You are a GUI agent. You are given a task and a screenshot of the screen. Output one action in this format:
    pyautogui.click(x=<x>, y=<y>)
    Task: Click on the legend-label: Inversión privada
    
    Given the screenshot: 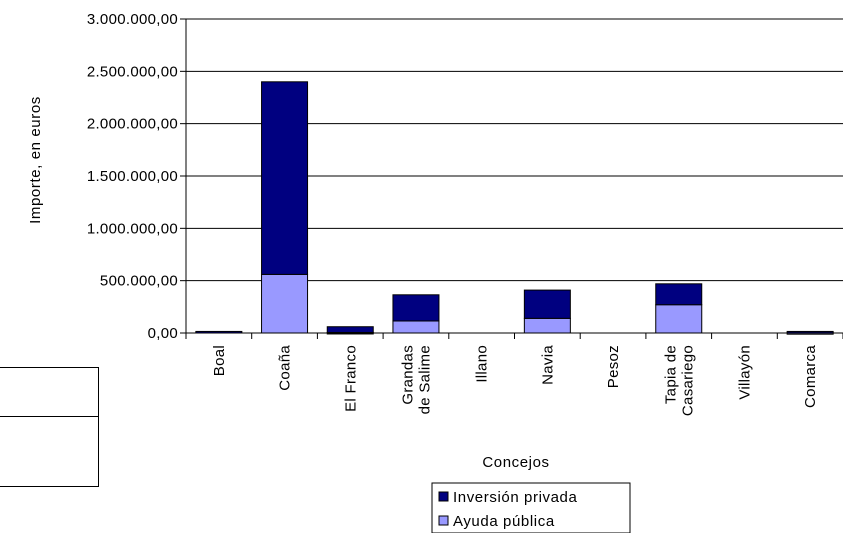 What is the action you would take?
    pyautogui.click(x=515, y=497)
    